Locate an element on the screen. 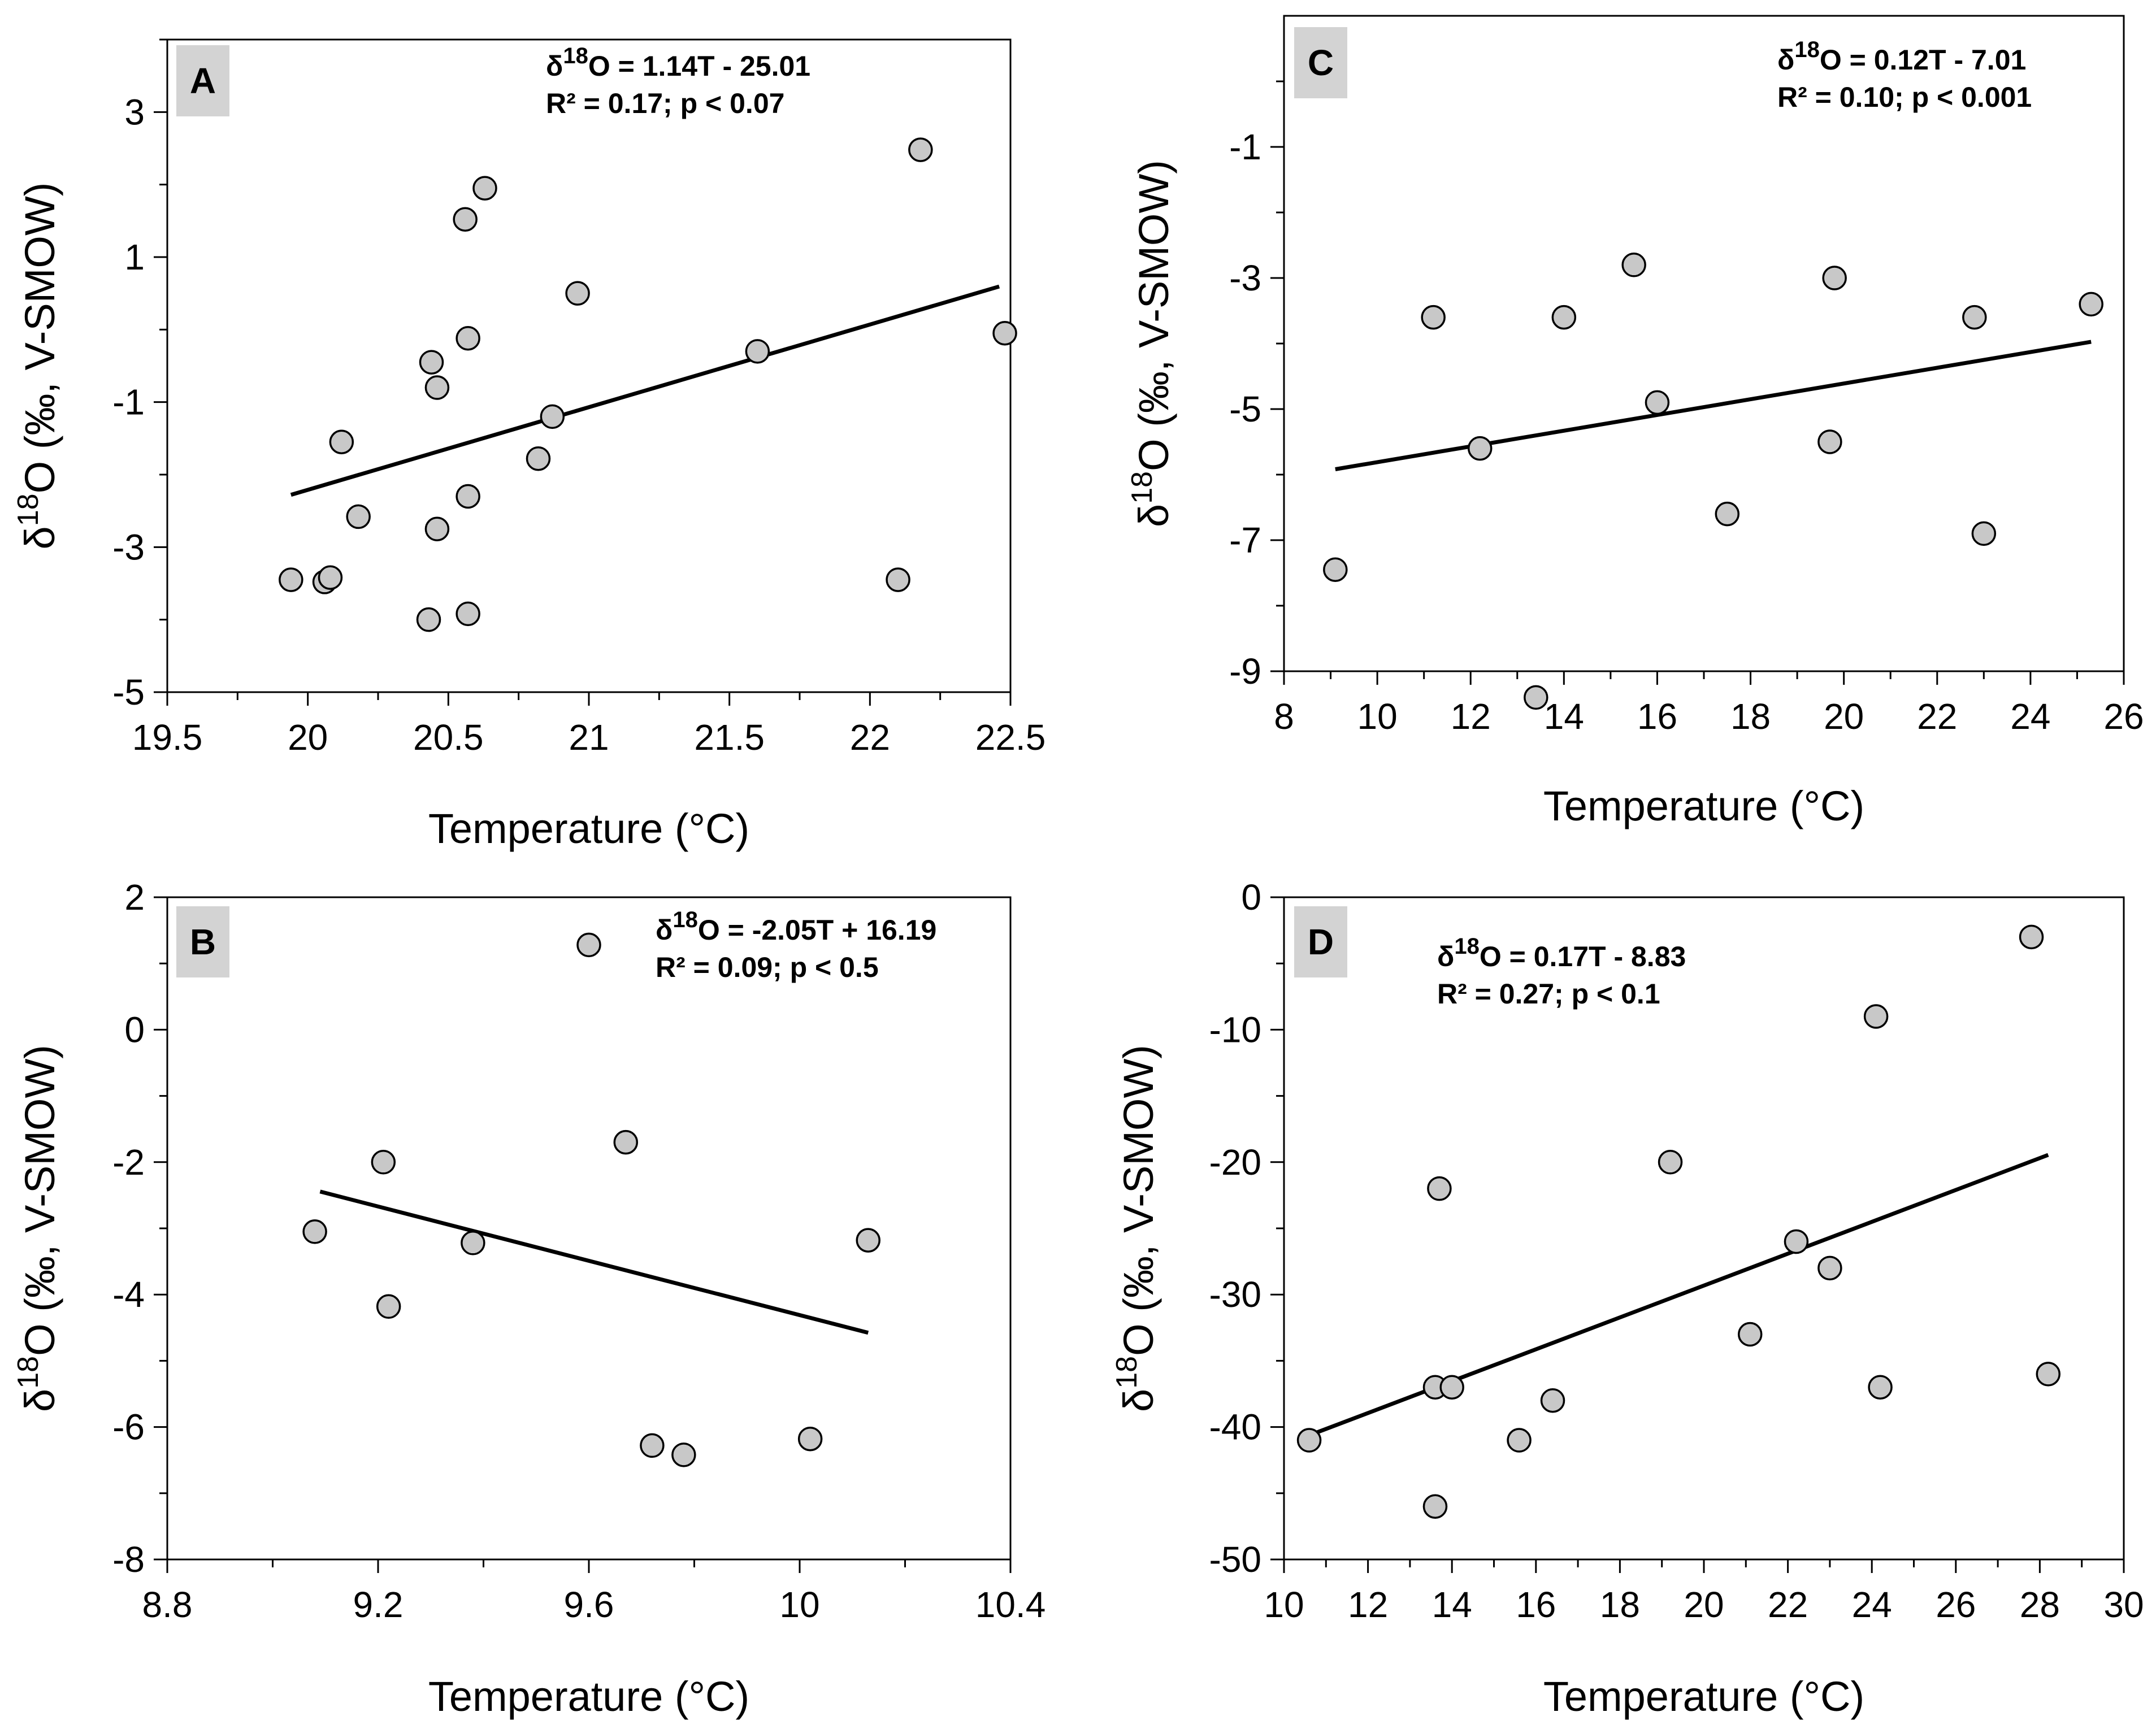 The height and width of the screenshot is (1725, 2156). x-tick-label: 18 is located at coordinates (1750, 716).